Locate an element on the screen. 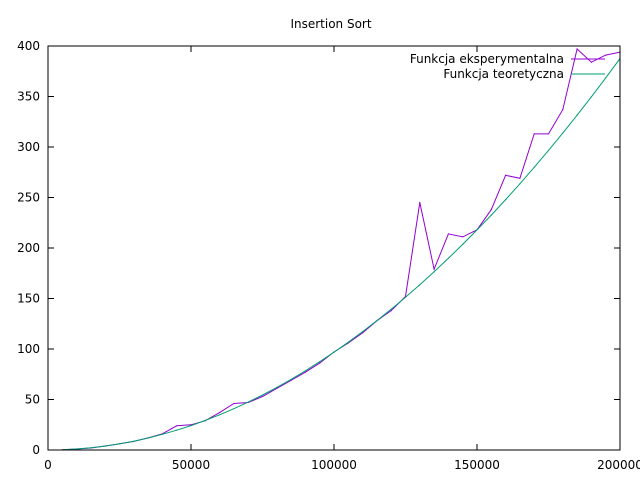 Image resolution: width=640 pixels, height=480 pixels. chart-title: Insertion Sort is located at coordinates (330, 24).